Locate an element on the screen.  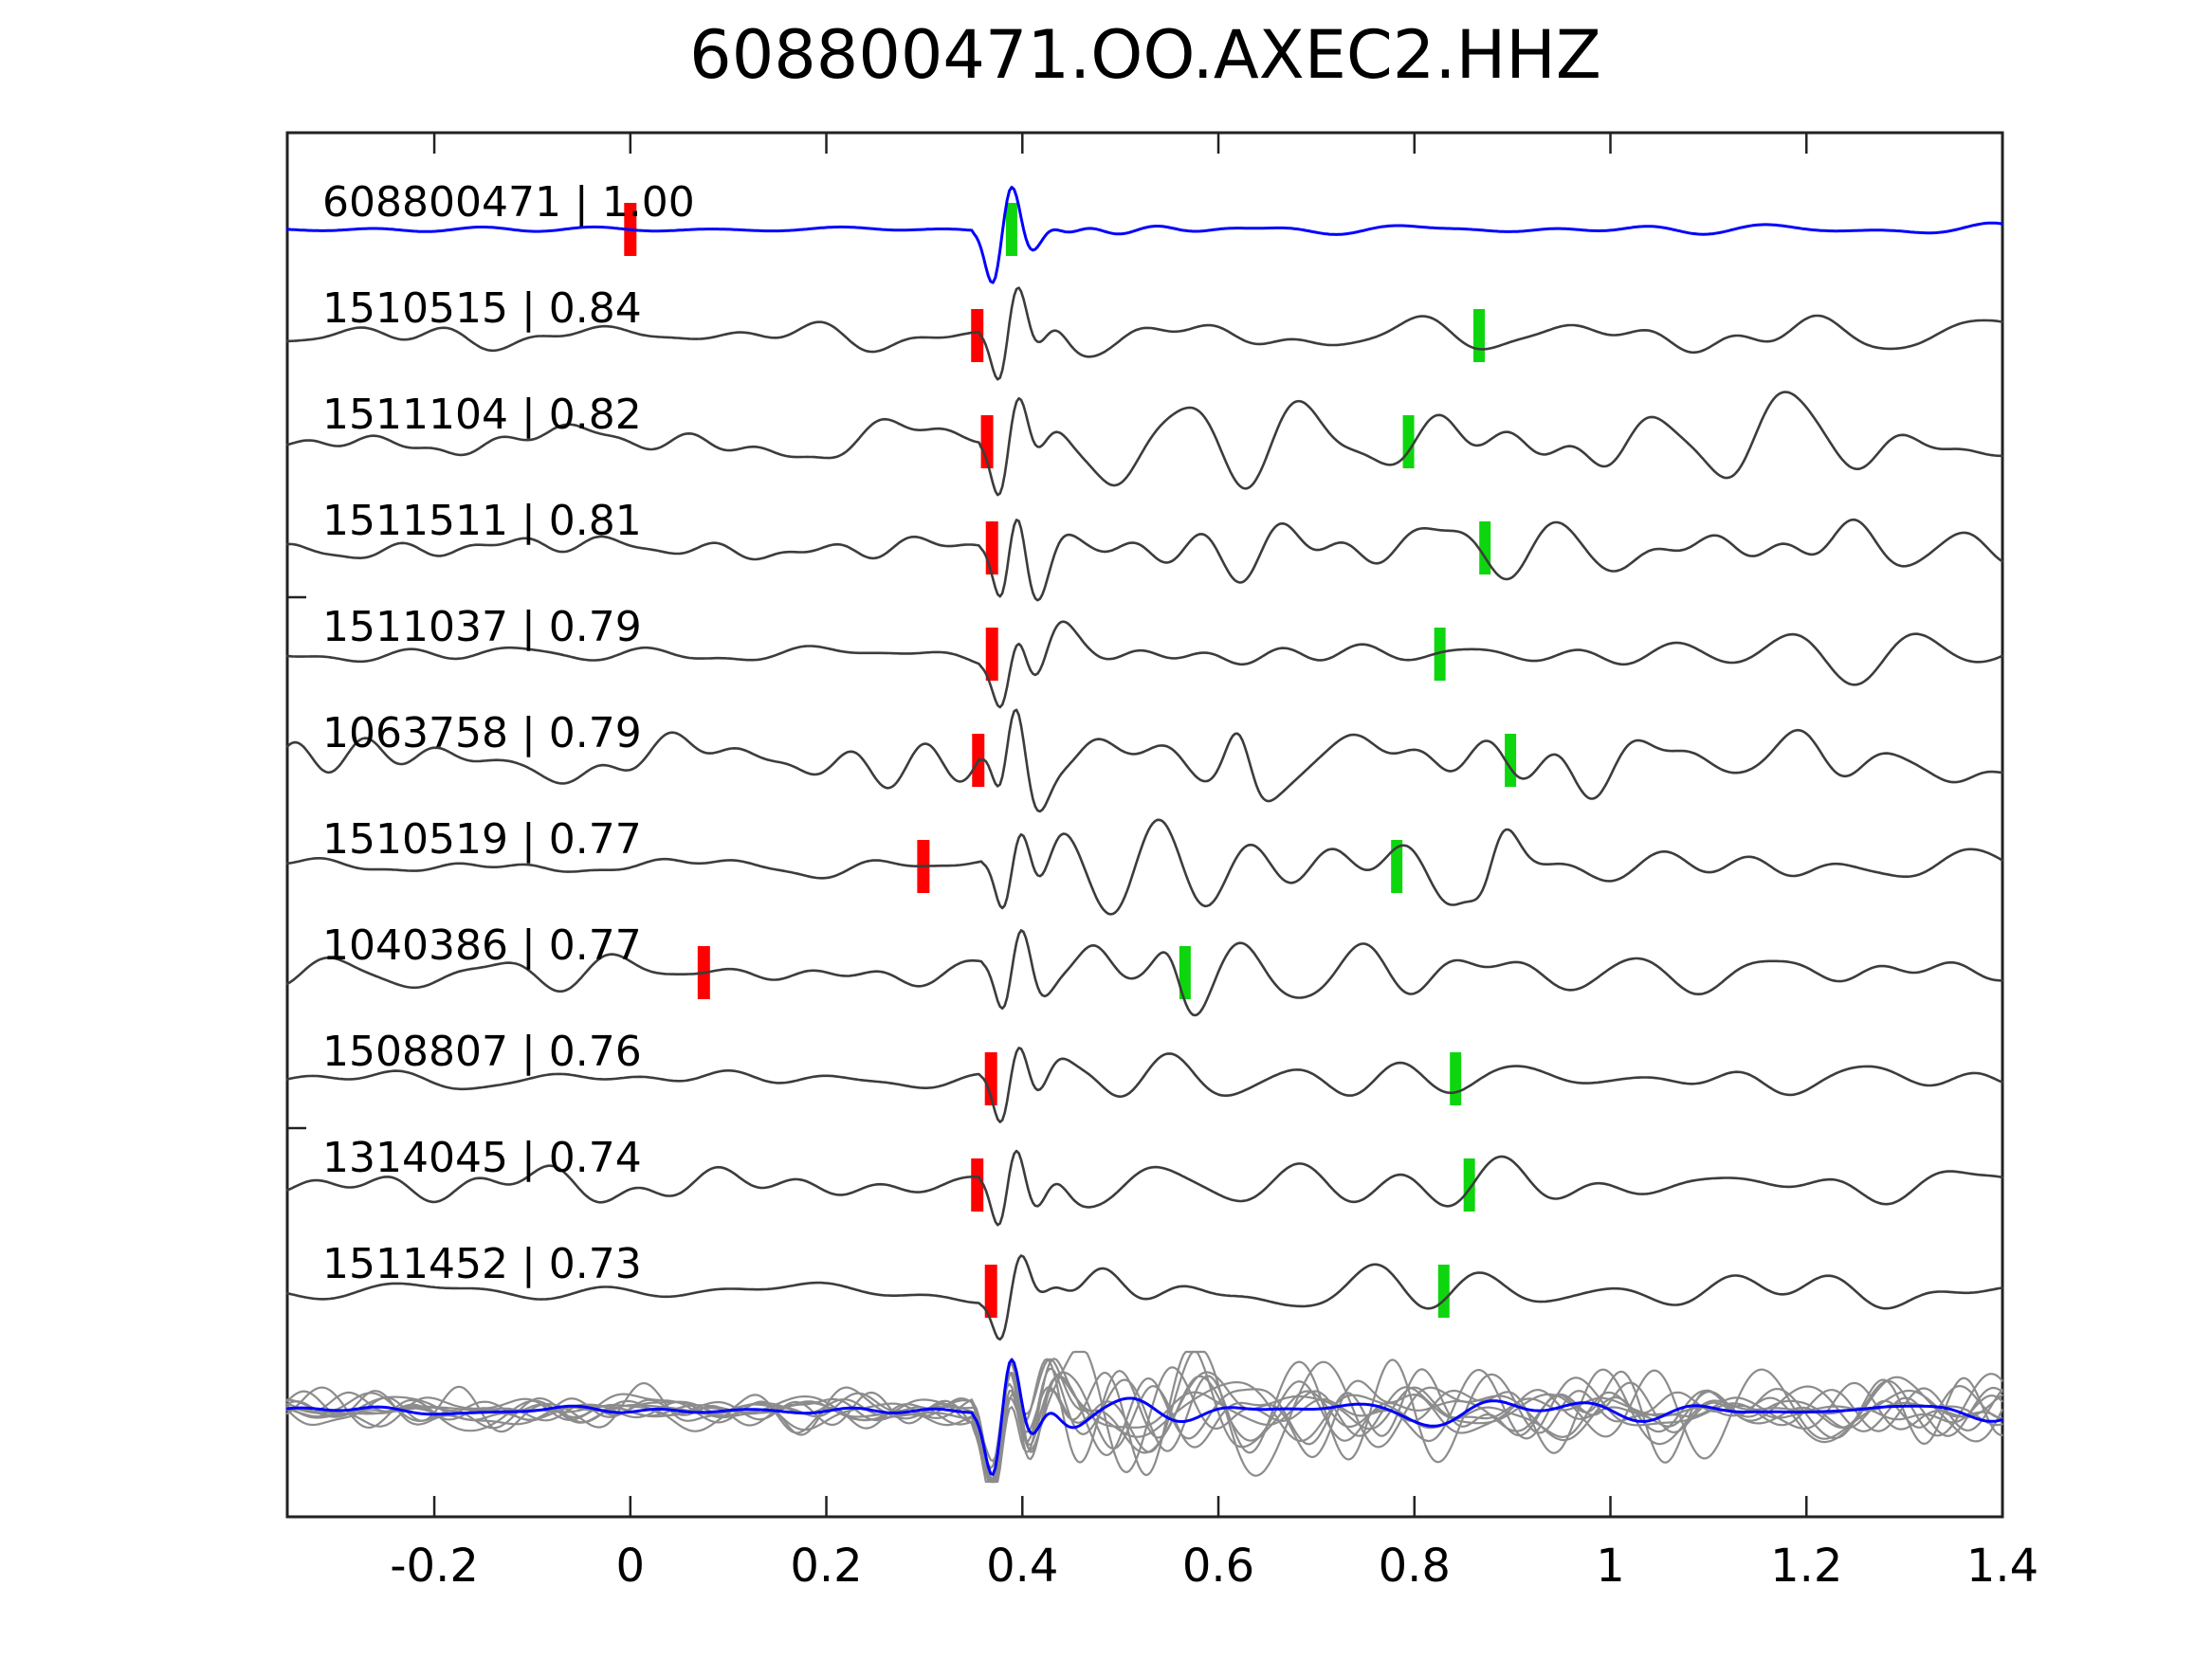
trace-label: 1511104 | 0.82 is located at coordinates (482, 415).